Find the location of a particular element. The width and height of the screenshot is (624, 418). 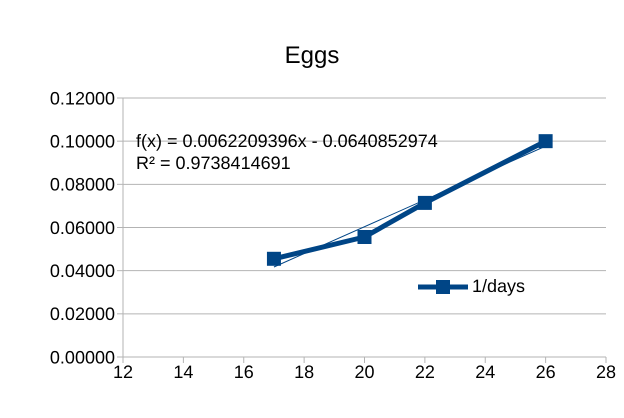

annotation: R² = 0.9738414691 is located at coordinates (214, 163).